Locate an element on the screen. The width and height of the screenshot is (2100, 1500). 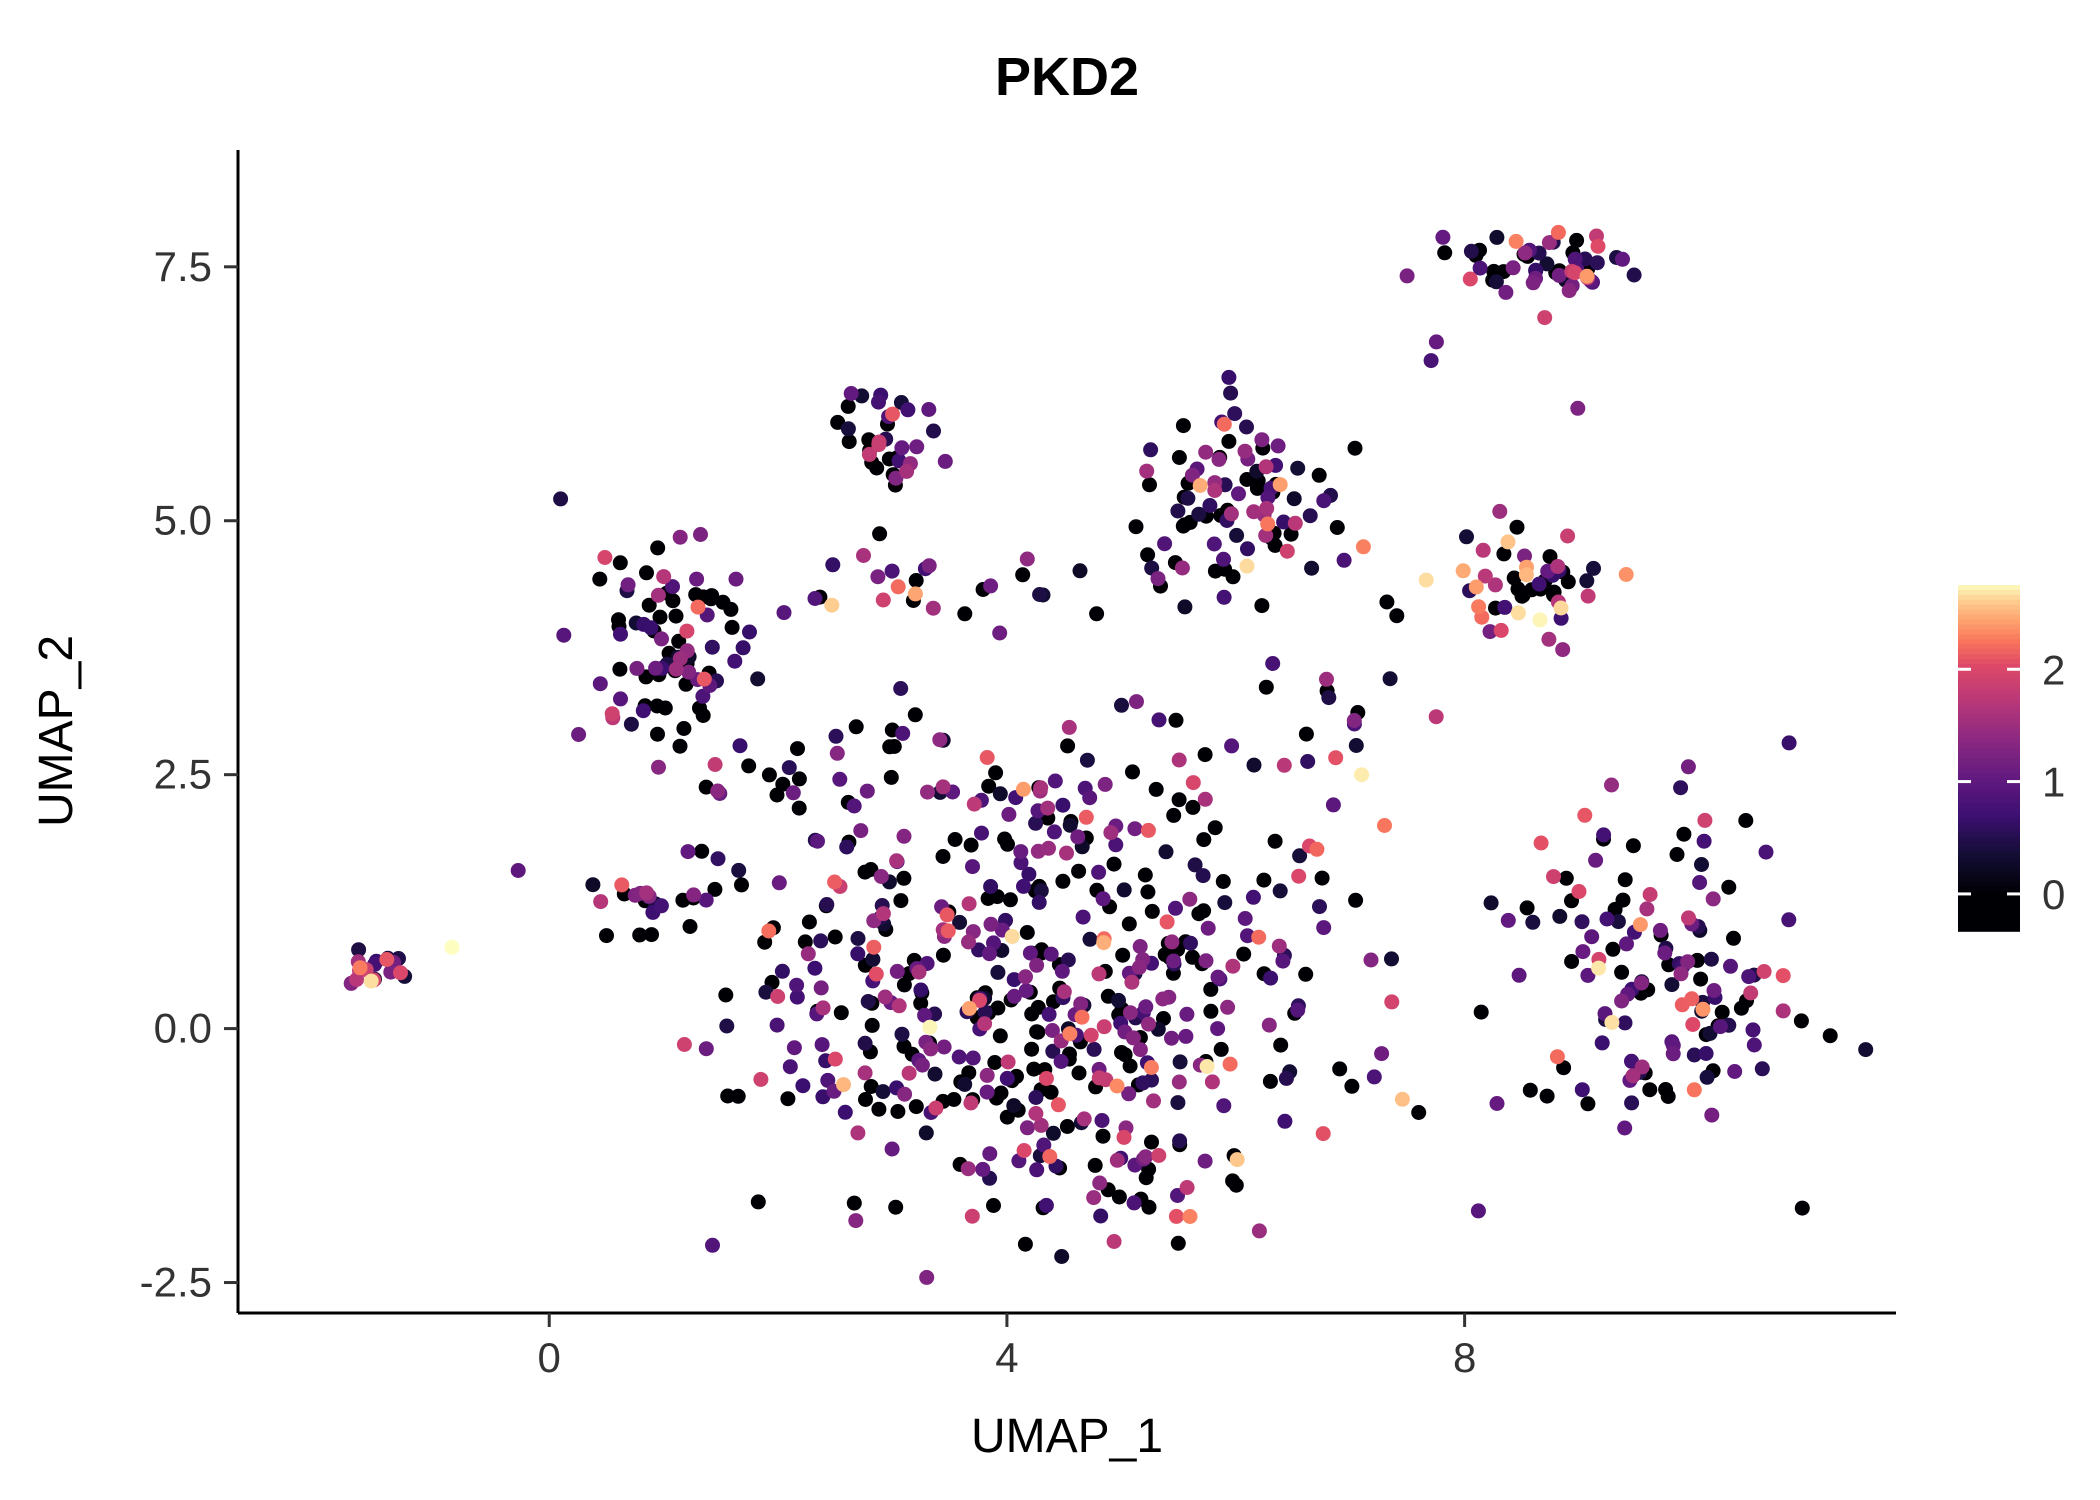
y-axis-ticks: -2.5 0.0 2.5 5.0 7.5 is located at coordinates (189, 774).